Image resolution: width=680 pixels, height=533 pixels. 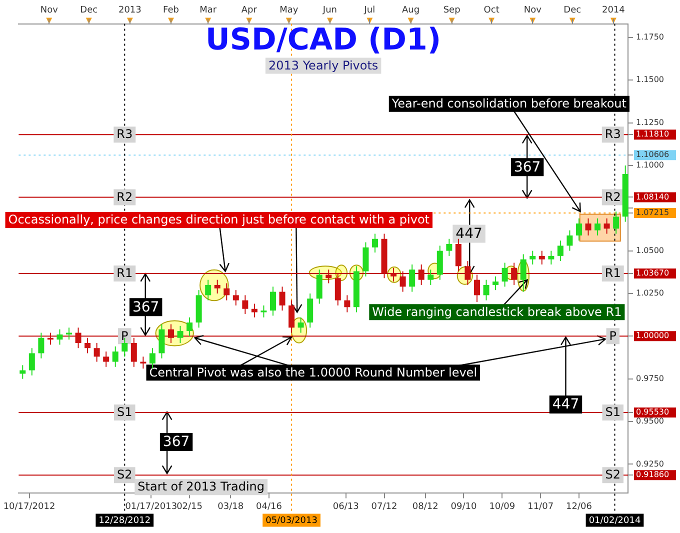 What do you see at coordinates (89, 11) in the screenshot?
I see `x2-tick-label: Dec` at bounding box center [89, 11].